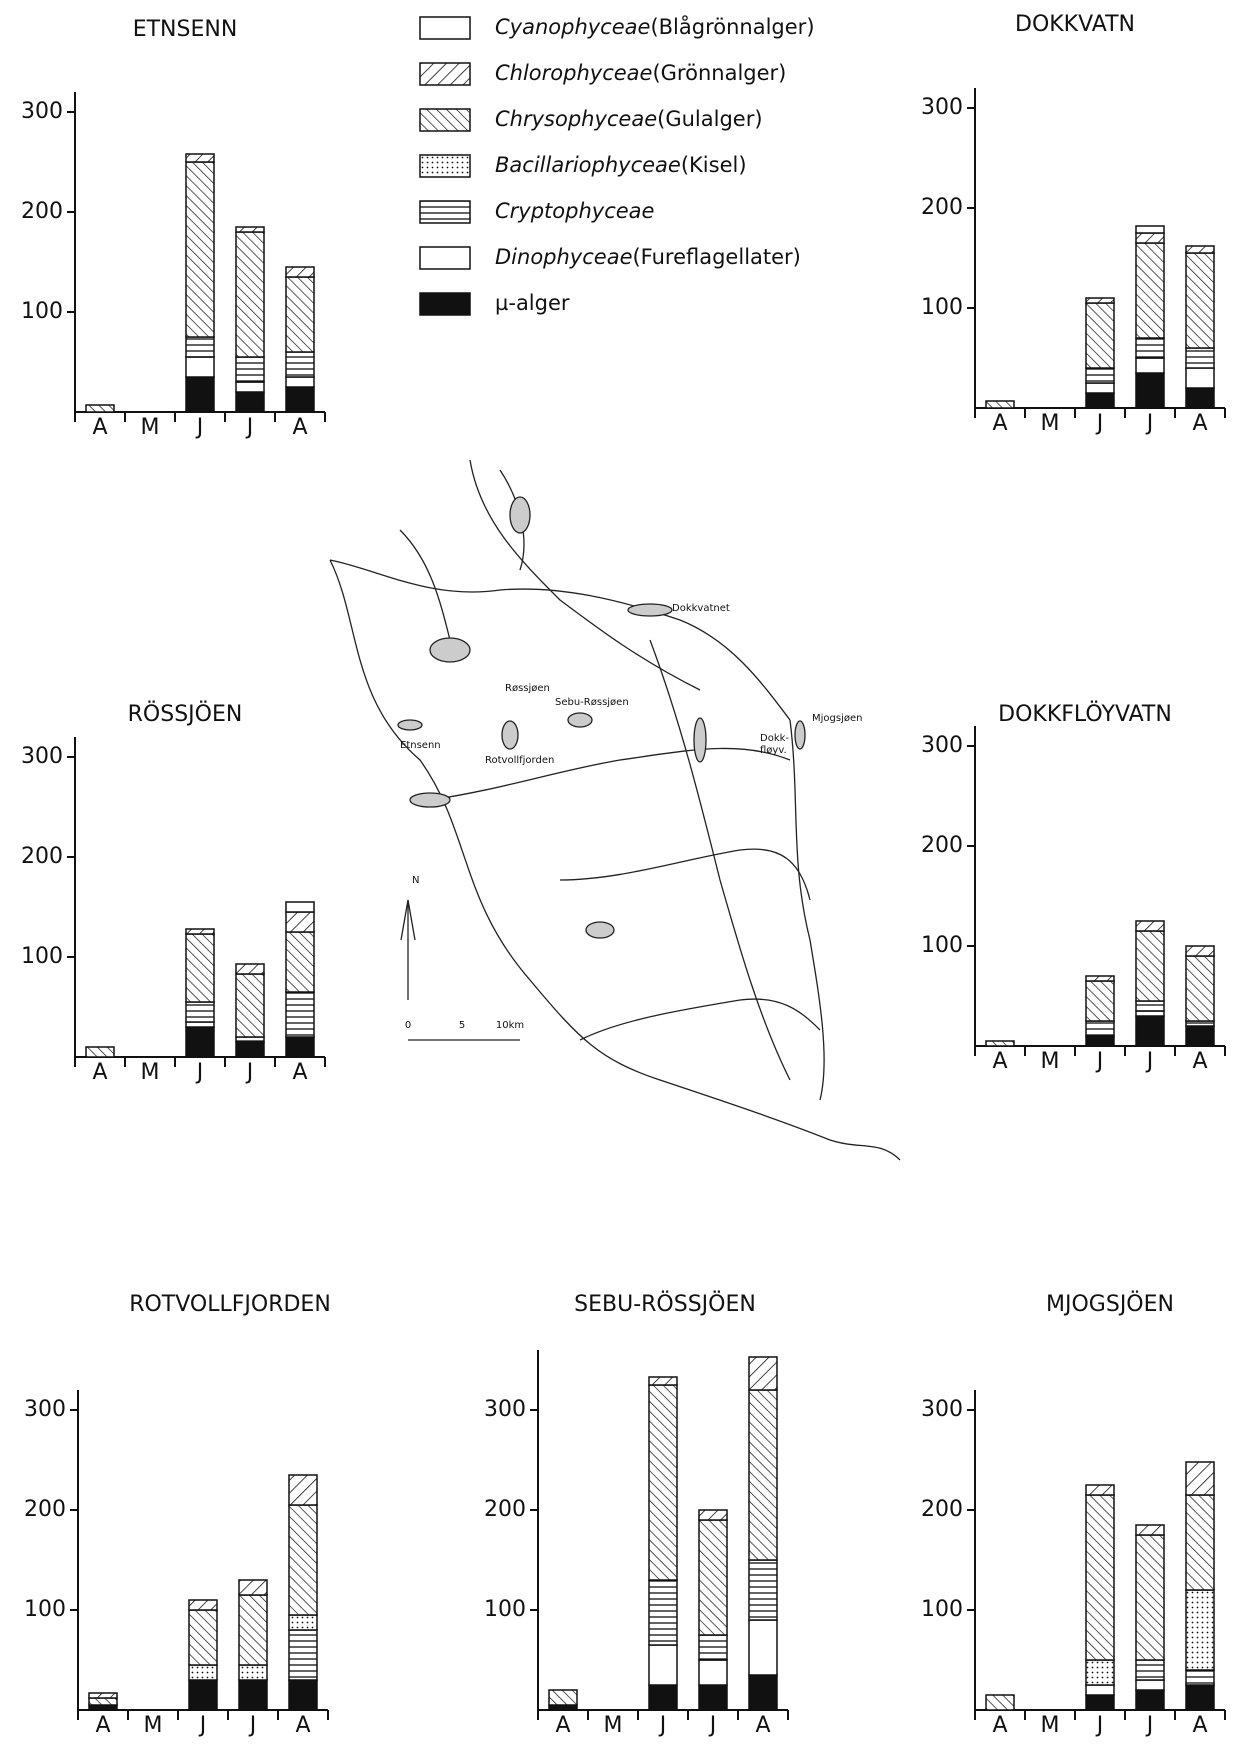 The image size is (1251, 1749). I want to click on legend-note: (Grönnalger), so click(719, 73).